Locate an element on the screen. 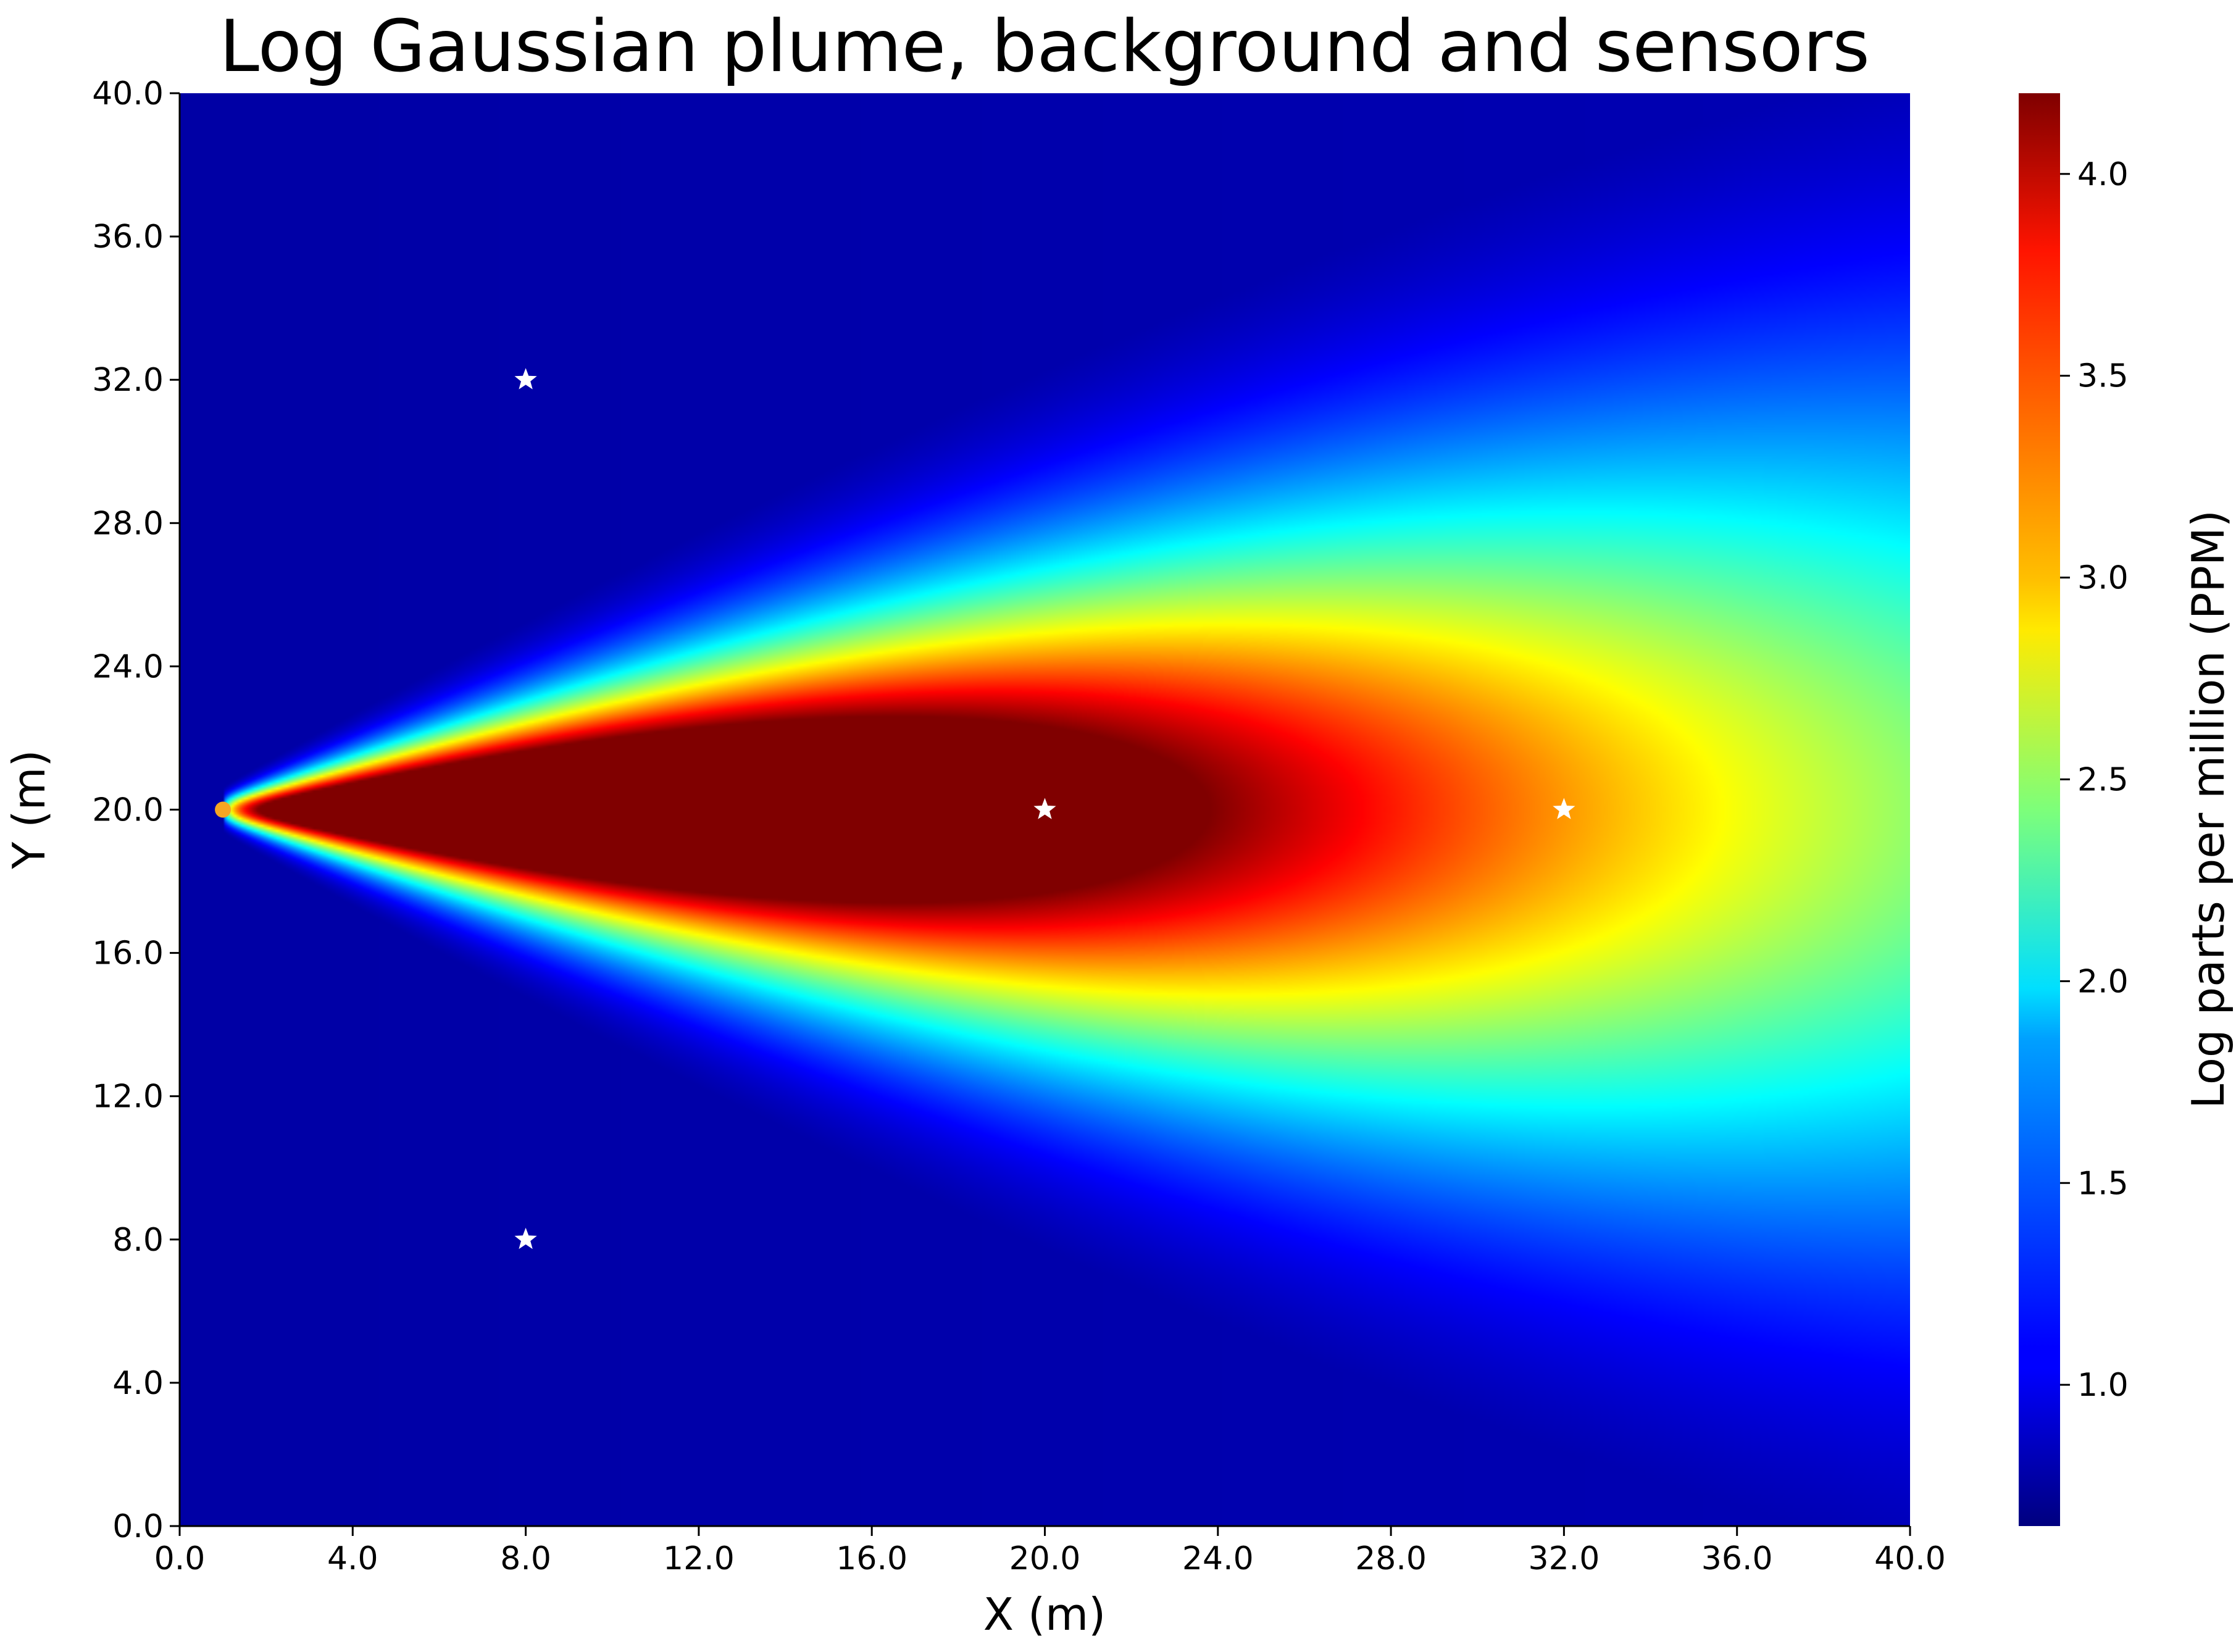  y-tick-label: 4.0 is located at coordinates (138, 1384).